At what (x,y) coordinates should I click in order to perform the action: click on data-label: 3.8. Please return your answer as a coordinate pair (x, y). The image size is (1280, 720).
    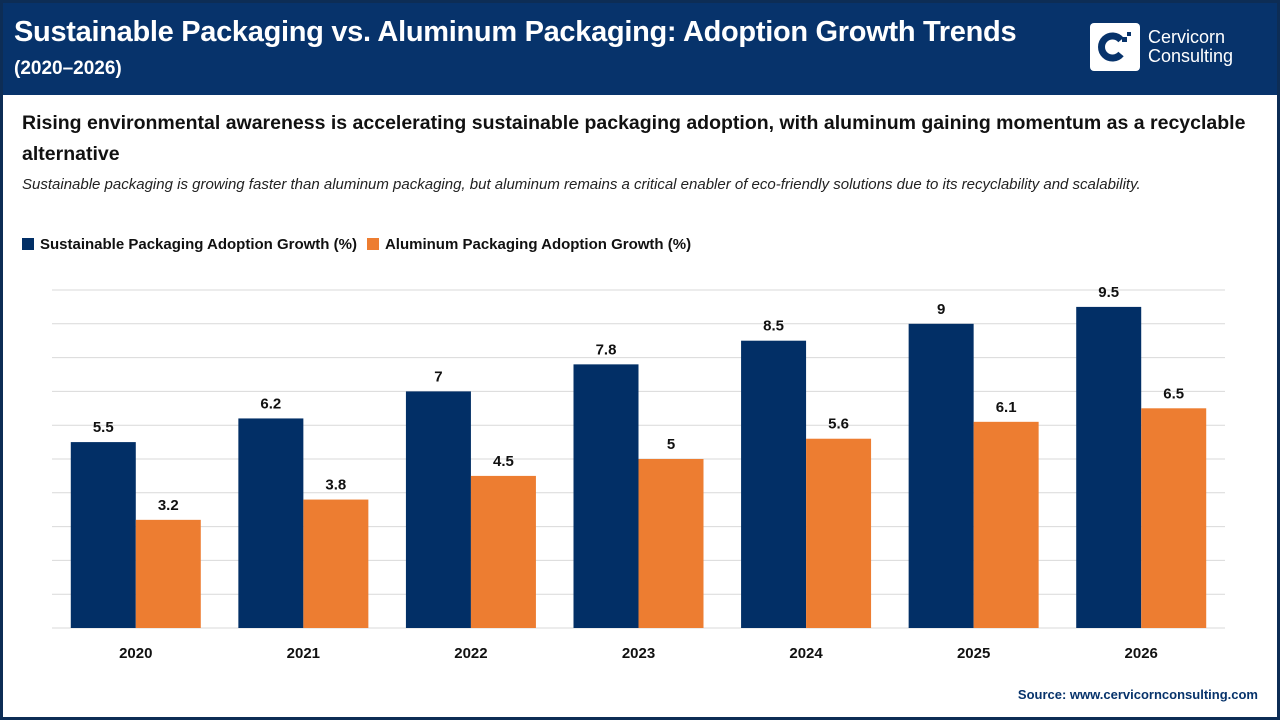
    Looking at the image, I should click on (335, 485).